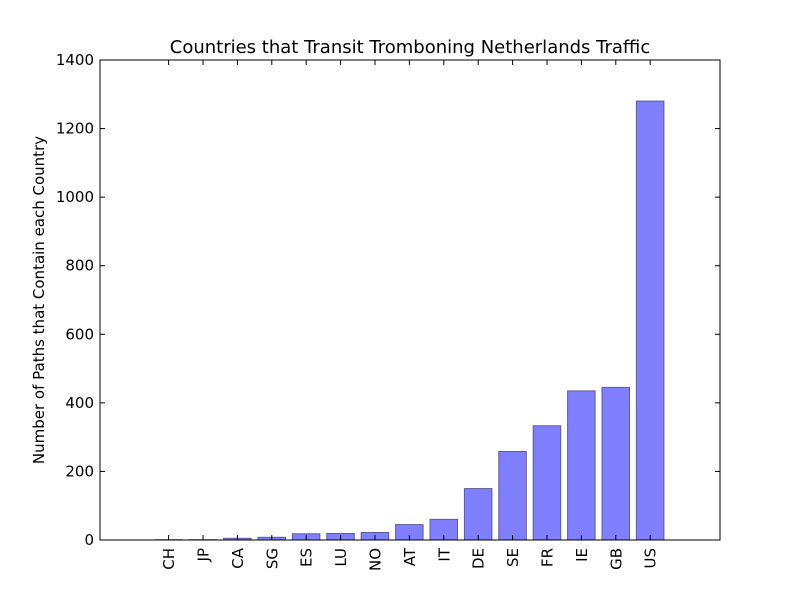 The width and height of the screenshot is (800, 604). What do you see at coordinates (478, 514) in the screenshot?
I see `bar-de` at bounding box center [478, 514].